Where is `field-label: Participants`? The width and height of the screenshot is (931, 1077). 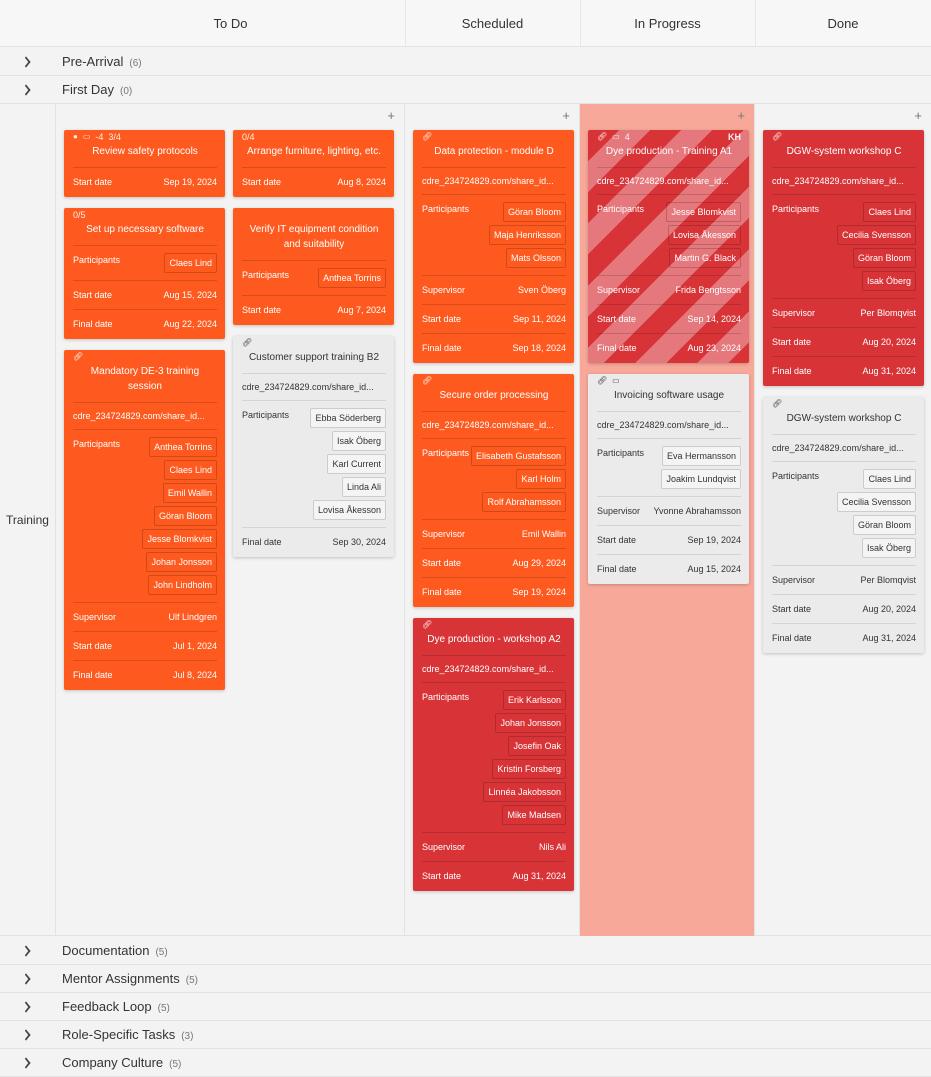
field-label: Participants is located at coordinates (266, 415).